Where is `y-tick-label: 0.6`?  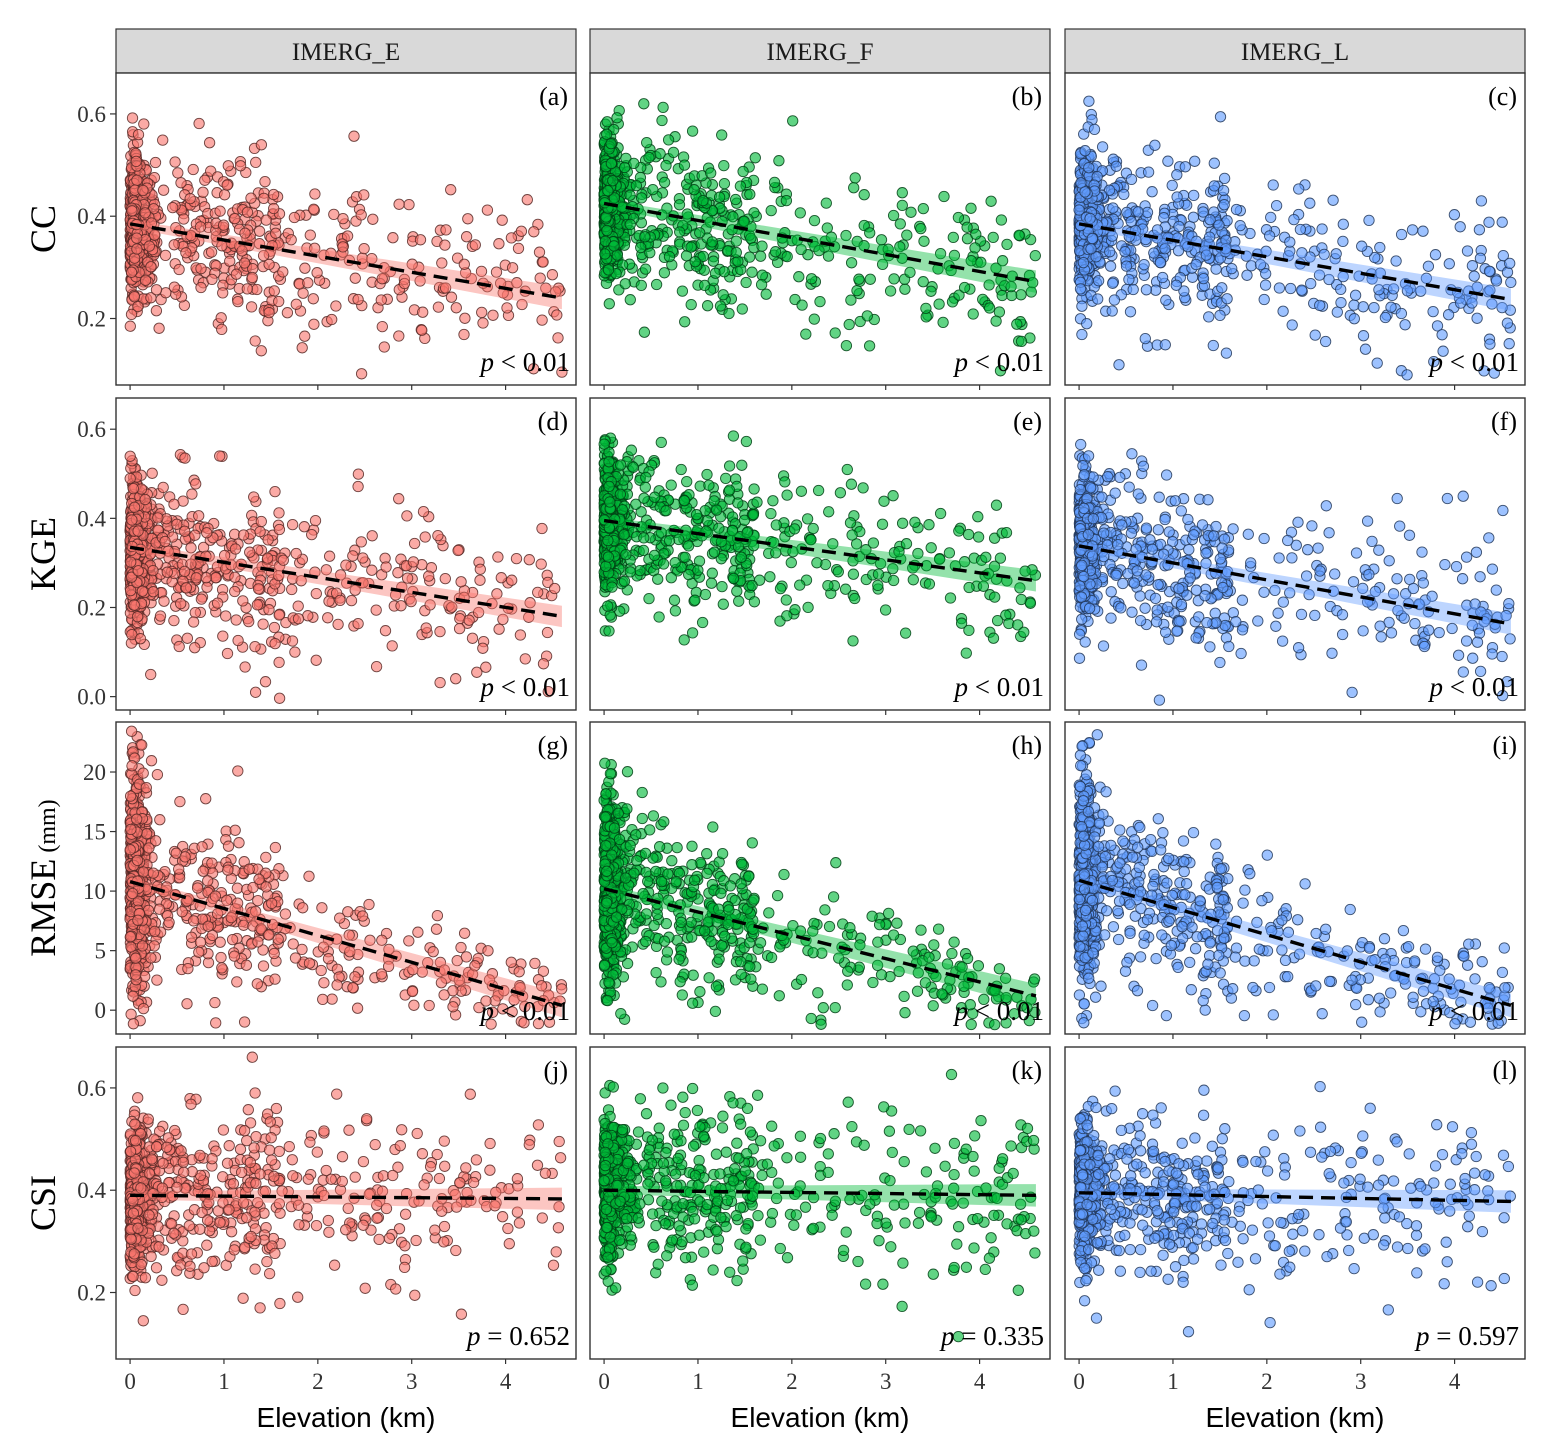 y-tick-label: 0.6 is located at coordinates (91, 114).